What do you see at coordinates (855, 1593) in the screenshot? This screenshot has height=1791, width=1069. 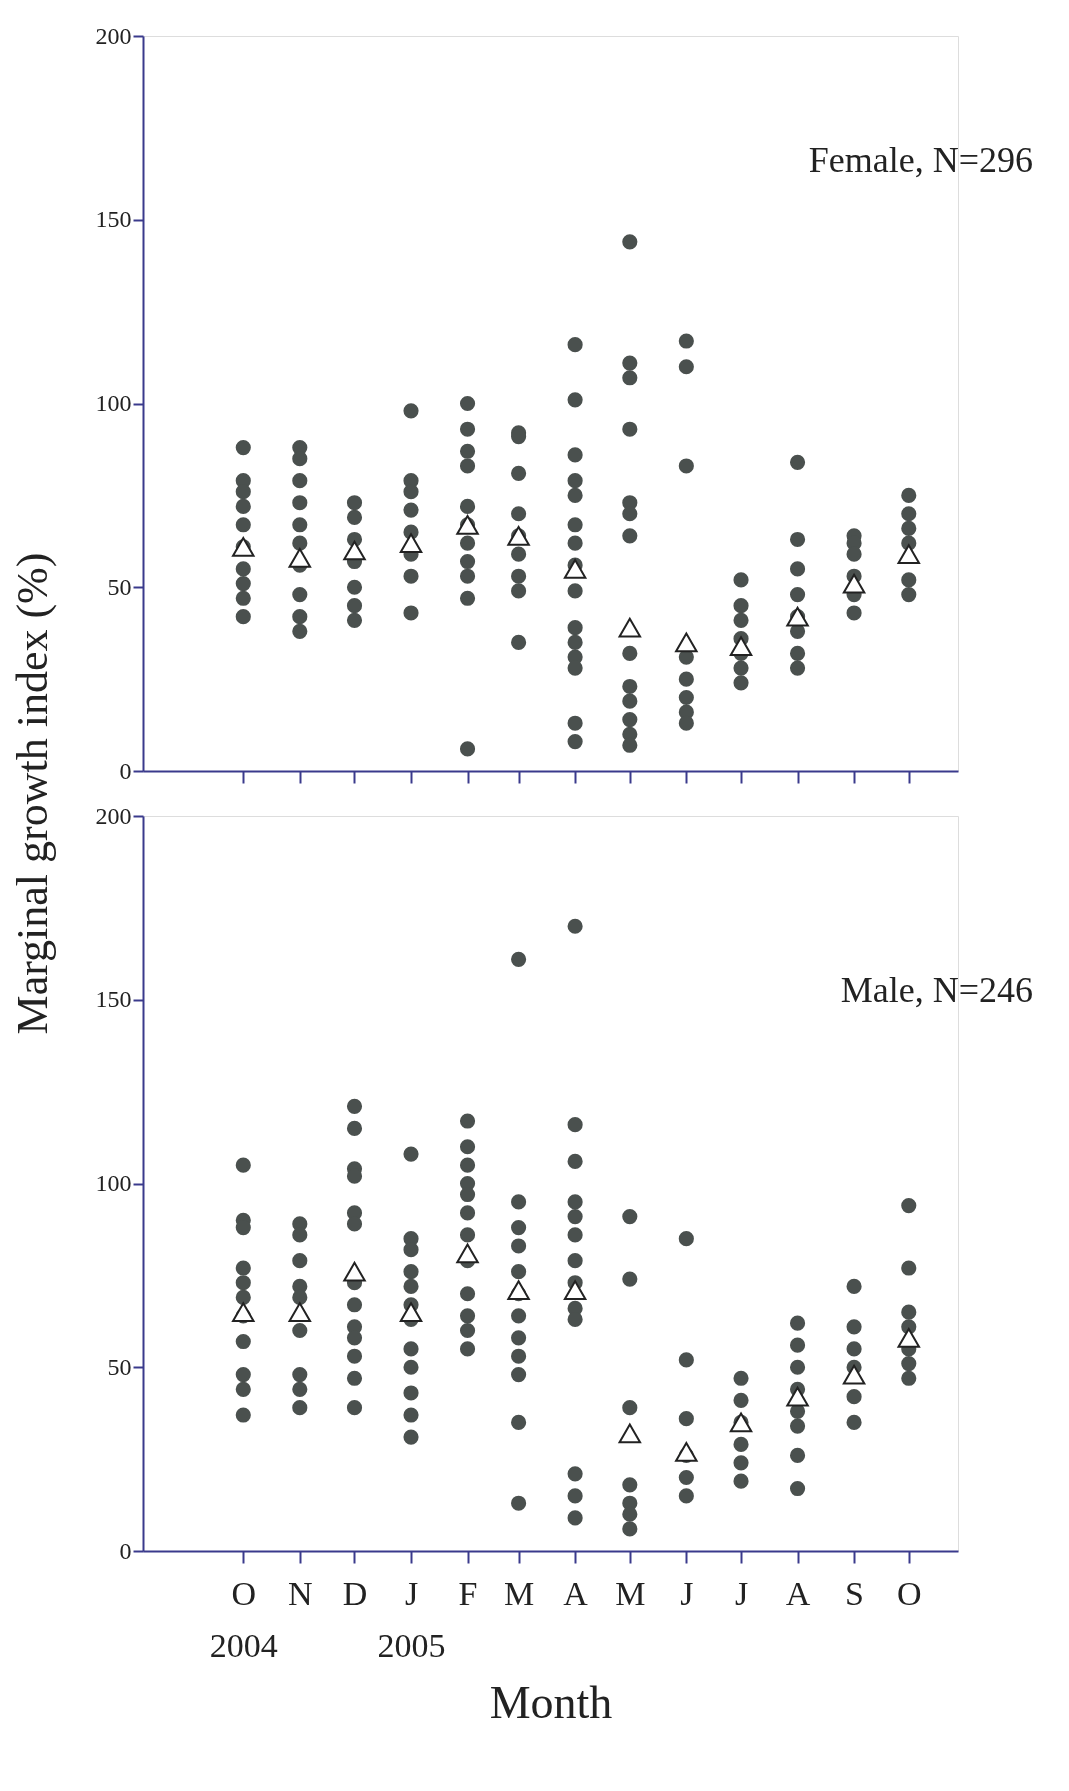 I see `x-tick-label: S` at bounding box center [855, 1593].